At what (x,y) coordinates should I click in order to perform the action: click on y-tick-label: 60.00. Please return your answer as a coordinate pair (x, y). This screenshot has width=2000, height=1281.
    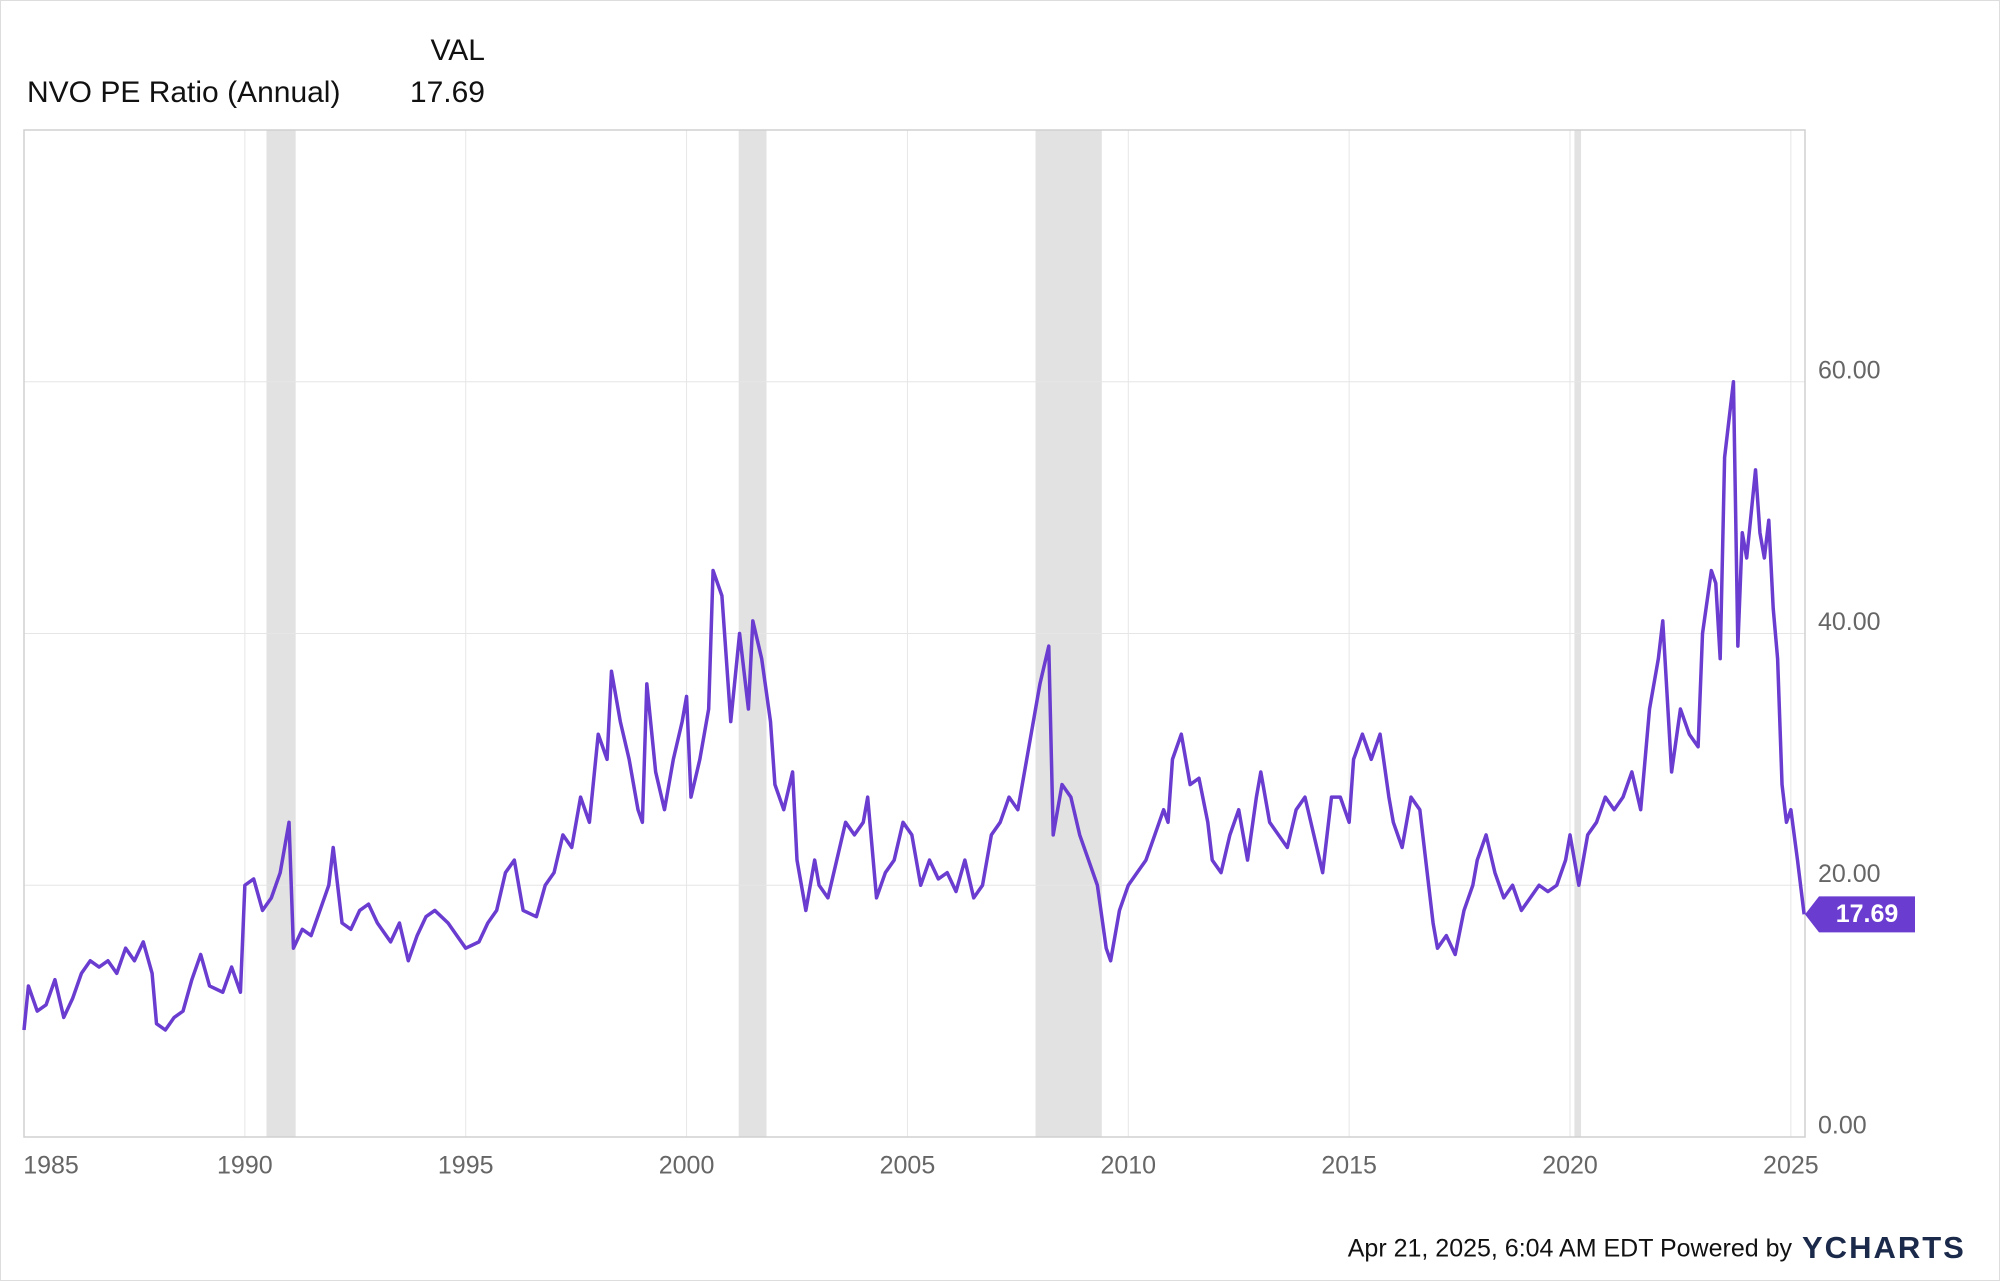
    Looking at the image, I should click on (1849, 370).